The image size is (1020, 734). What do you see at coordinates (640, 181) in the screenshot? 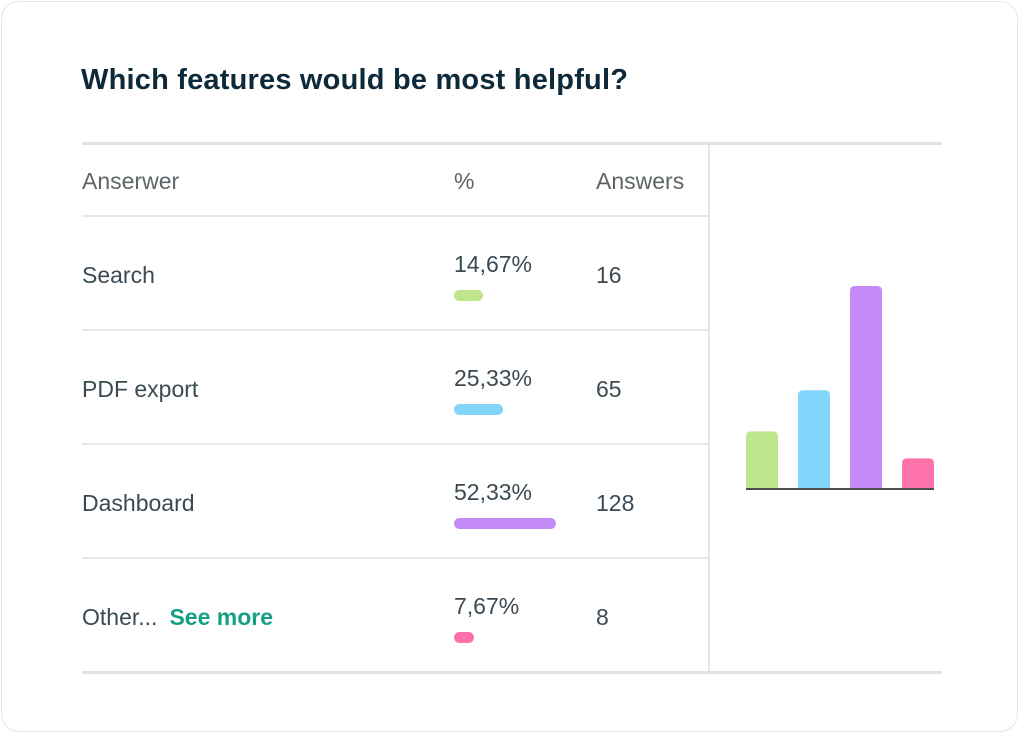
I see `header-answers: Answers` at bounding box center [640, 181].